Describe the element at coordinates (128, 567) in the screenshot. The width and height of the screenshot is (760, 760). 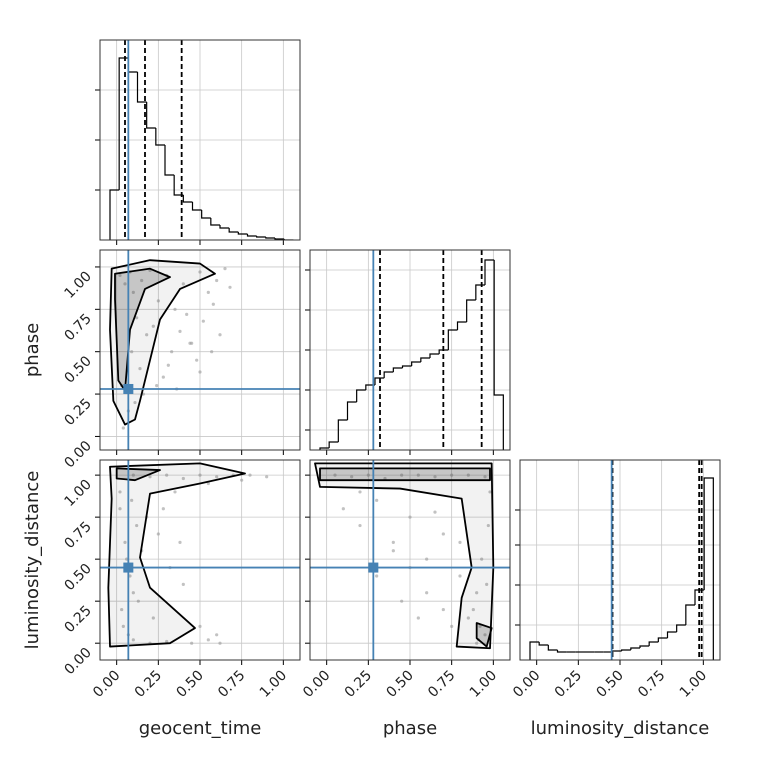
I see `truth-marker` at that location.